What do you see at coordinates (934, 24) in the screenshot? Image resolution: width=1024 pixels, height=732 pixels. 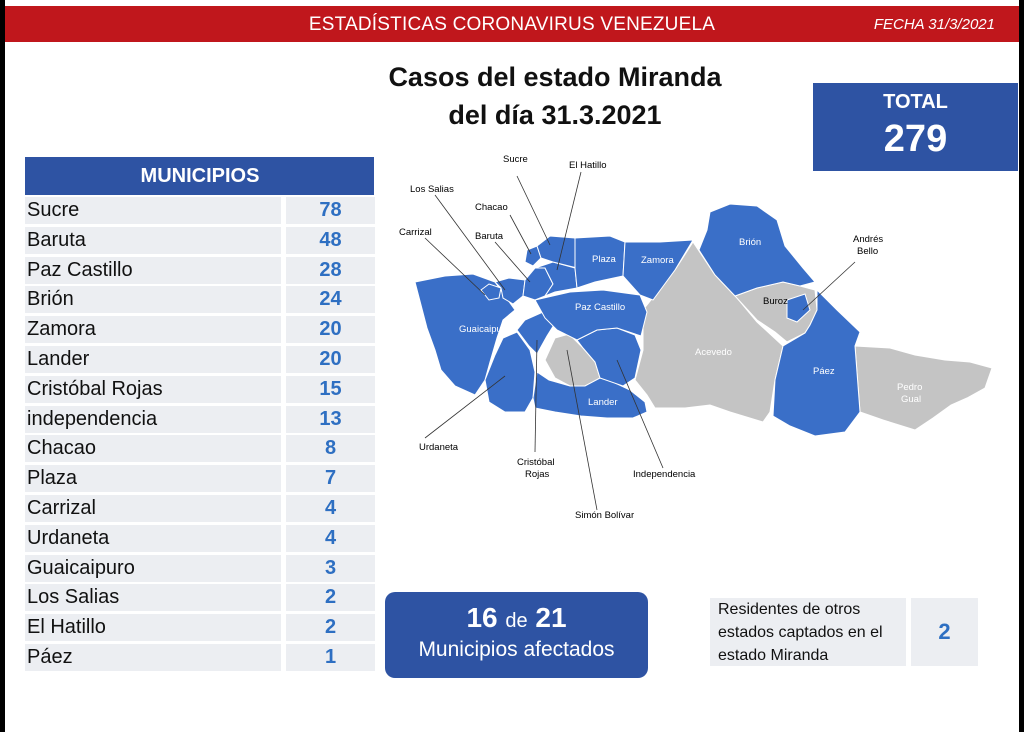 I see `header-date: FECHA 31/3/2021` at bounding box center [934, 24].